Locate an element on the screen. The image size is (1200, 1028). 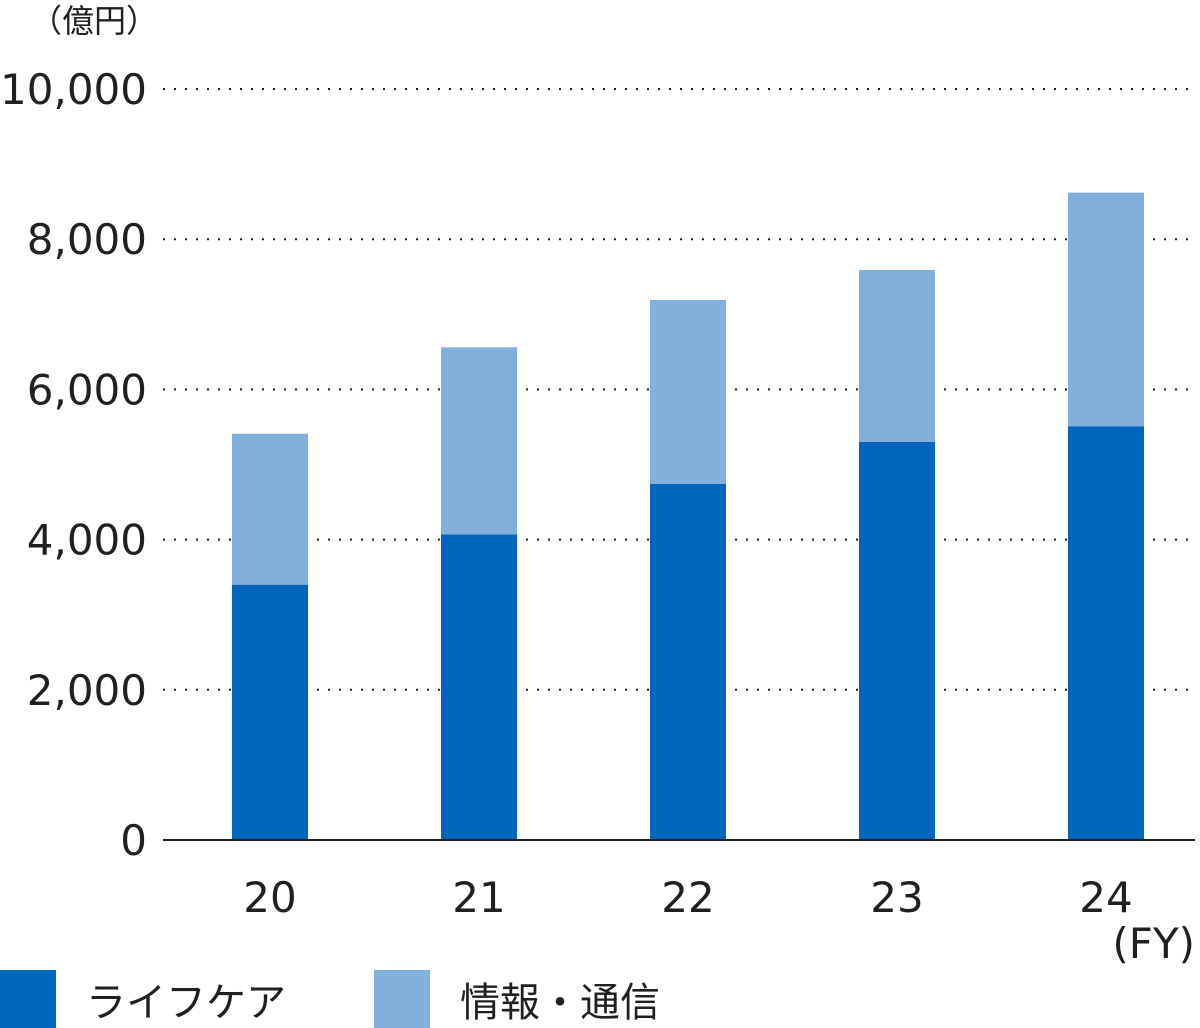
x-tick-label: 23 is located at coordinates (896, 897).